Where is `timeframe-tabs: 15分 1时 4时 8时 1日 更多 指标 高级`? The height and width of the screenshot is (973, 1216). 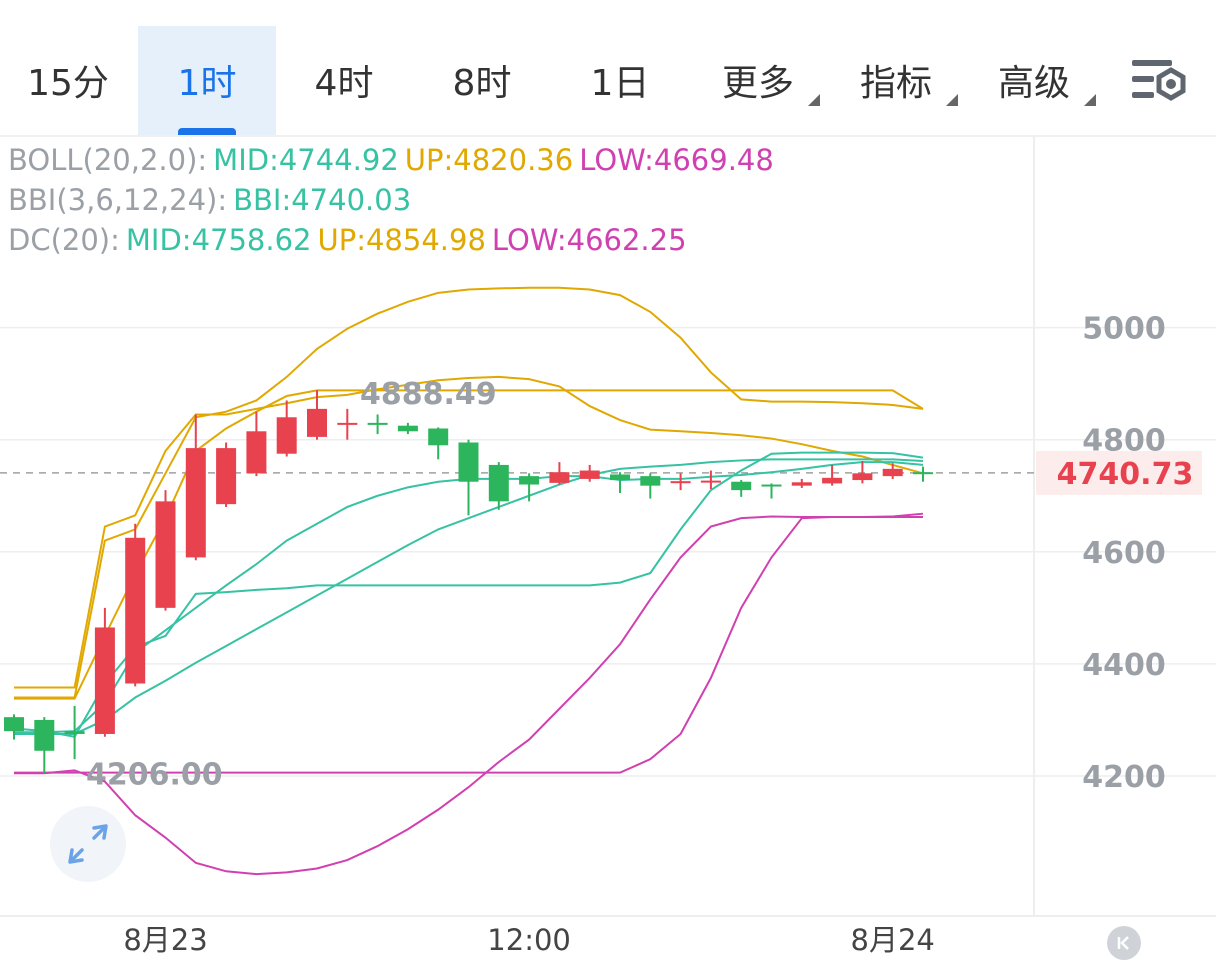 timeframe-tabs: 15分 1时 4时 8时 1日 更多 指标 高级 is located at coordinates (608, 68).